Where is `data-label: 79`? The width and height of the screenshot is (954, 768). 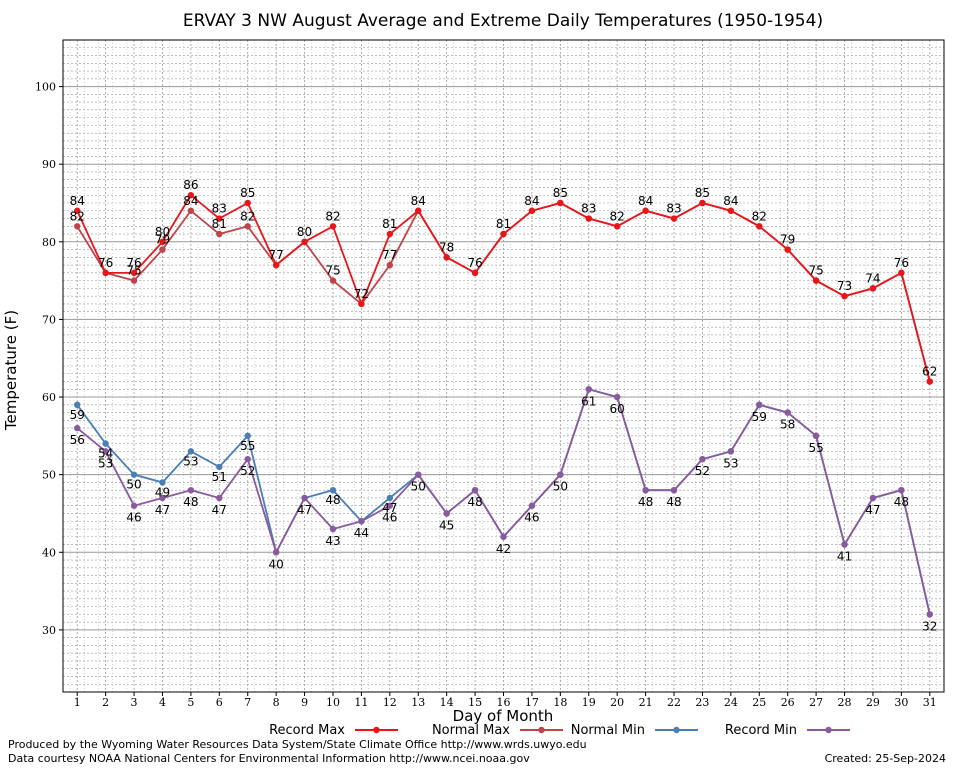 data-label: 79 is located at coordinates (787, 240).